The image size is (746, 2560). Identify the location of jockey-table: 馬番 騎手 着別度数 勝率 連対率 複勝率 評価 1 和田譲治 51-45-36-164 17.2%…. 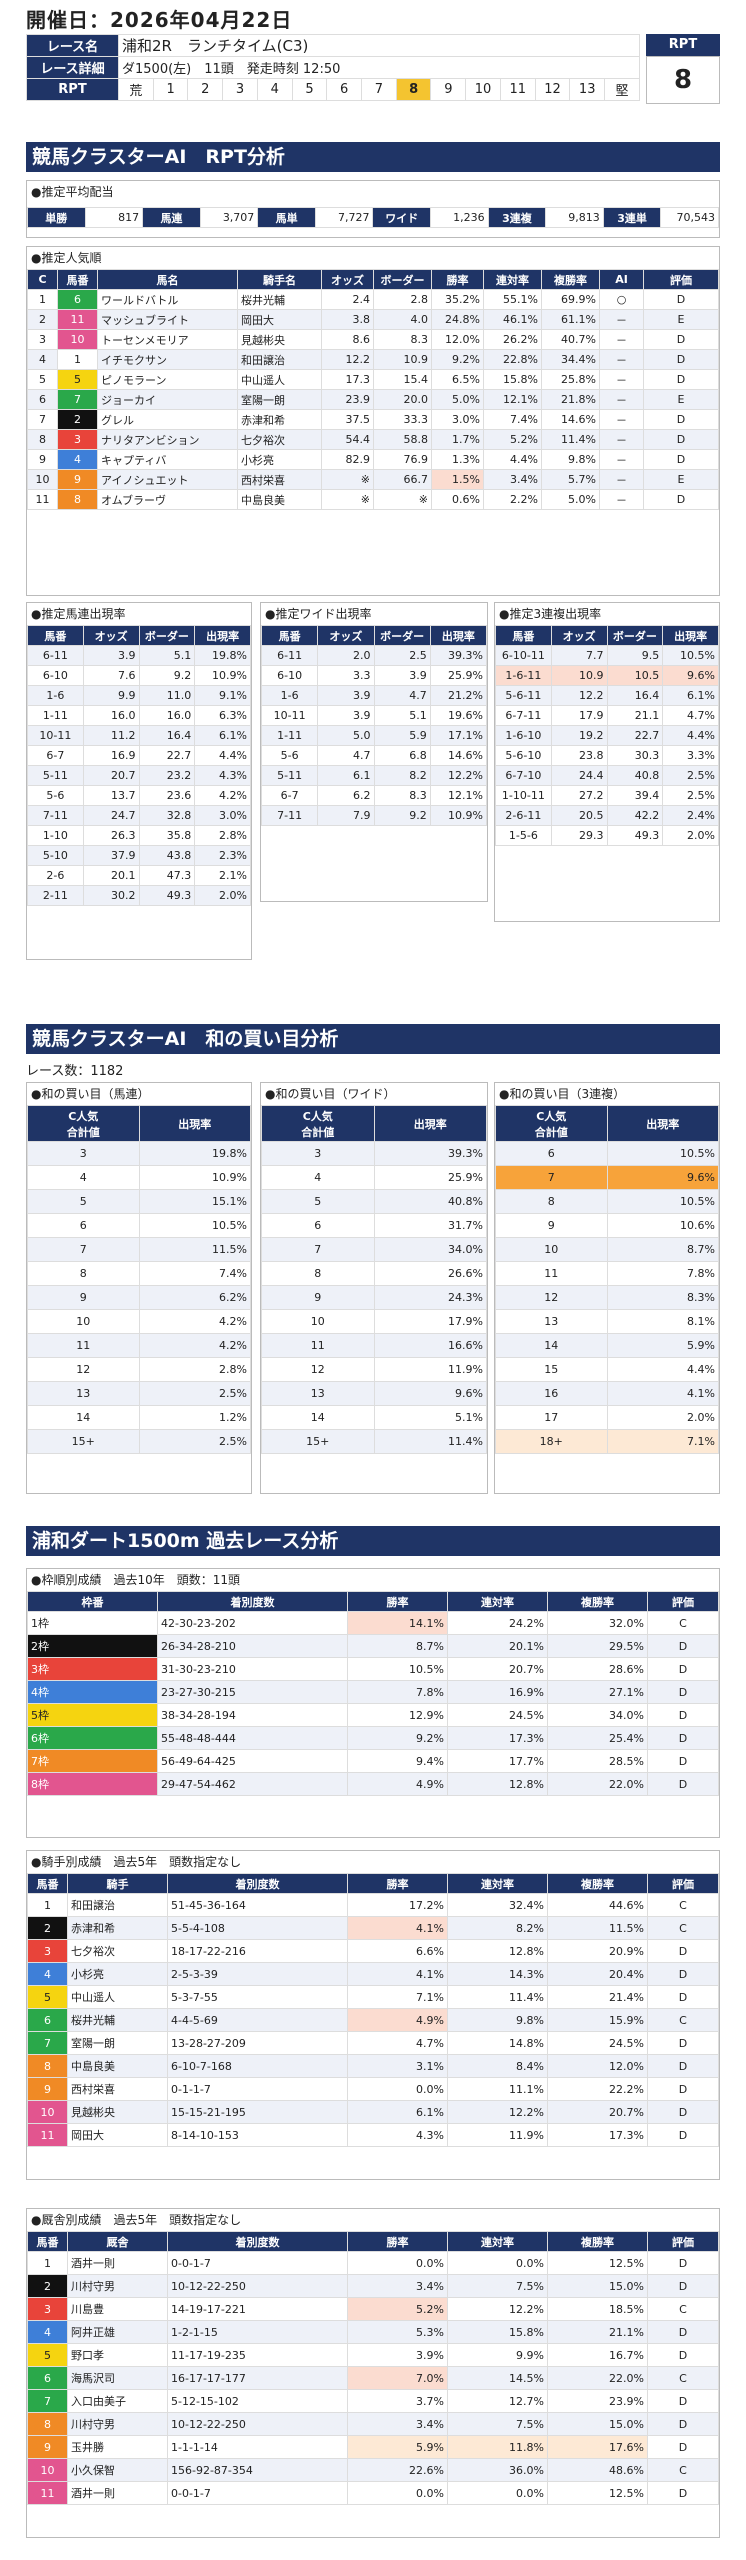
(373, 2010).